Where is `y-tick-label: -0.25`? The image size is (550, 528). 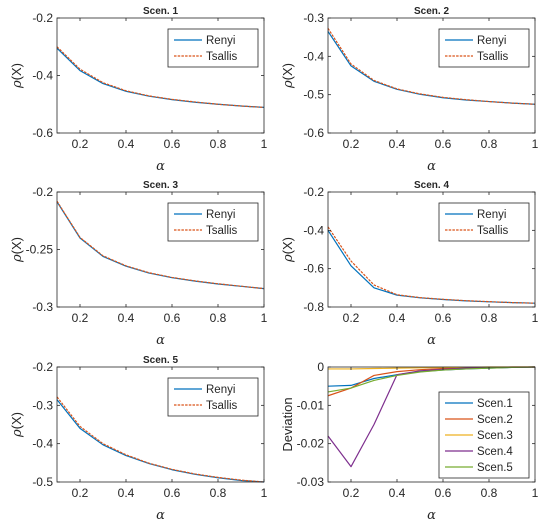 y-tick-label: -0.25 is located at coordinates (40, 250).